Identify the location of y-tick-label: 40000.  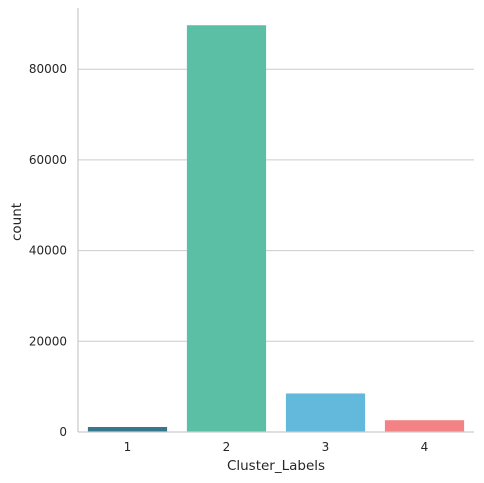
(48, 251).